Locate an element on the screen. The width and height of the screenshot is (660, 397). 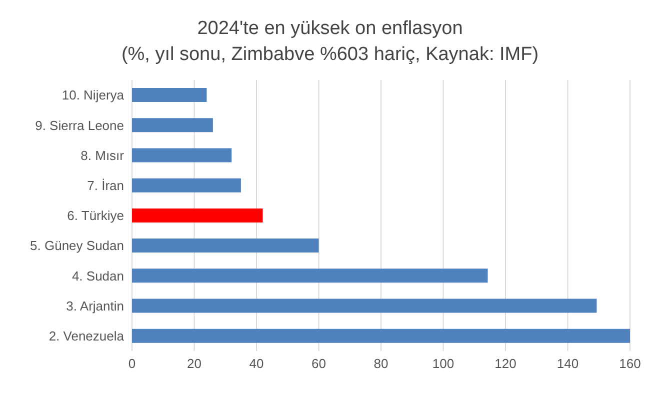
x-tick-label: 40 is located at coordinates (256, 364).